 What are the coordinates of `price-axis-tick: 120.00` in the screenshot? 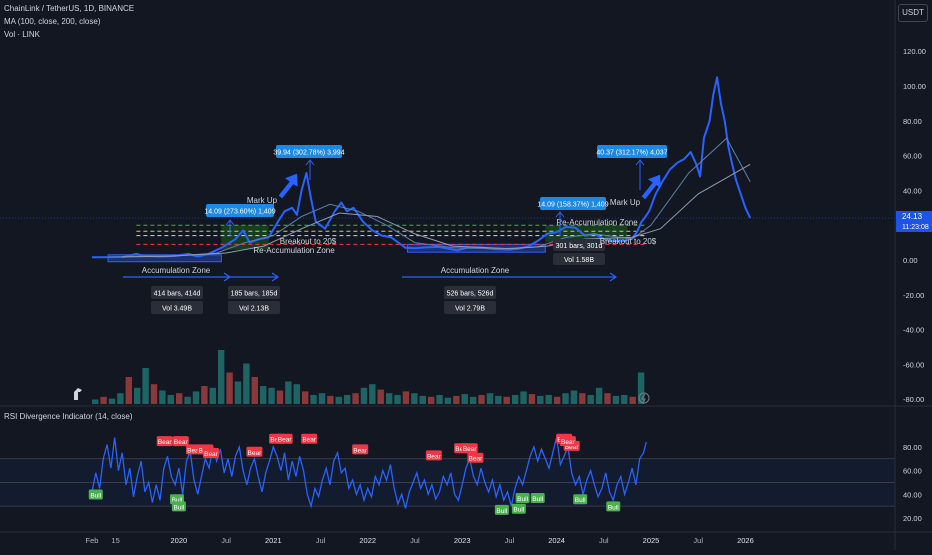 It's located at (914, 51).